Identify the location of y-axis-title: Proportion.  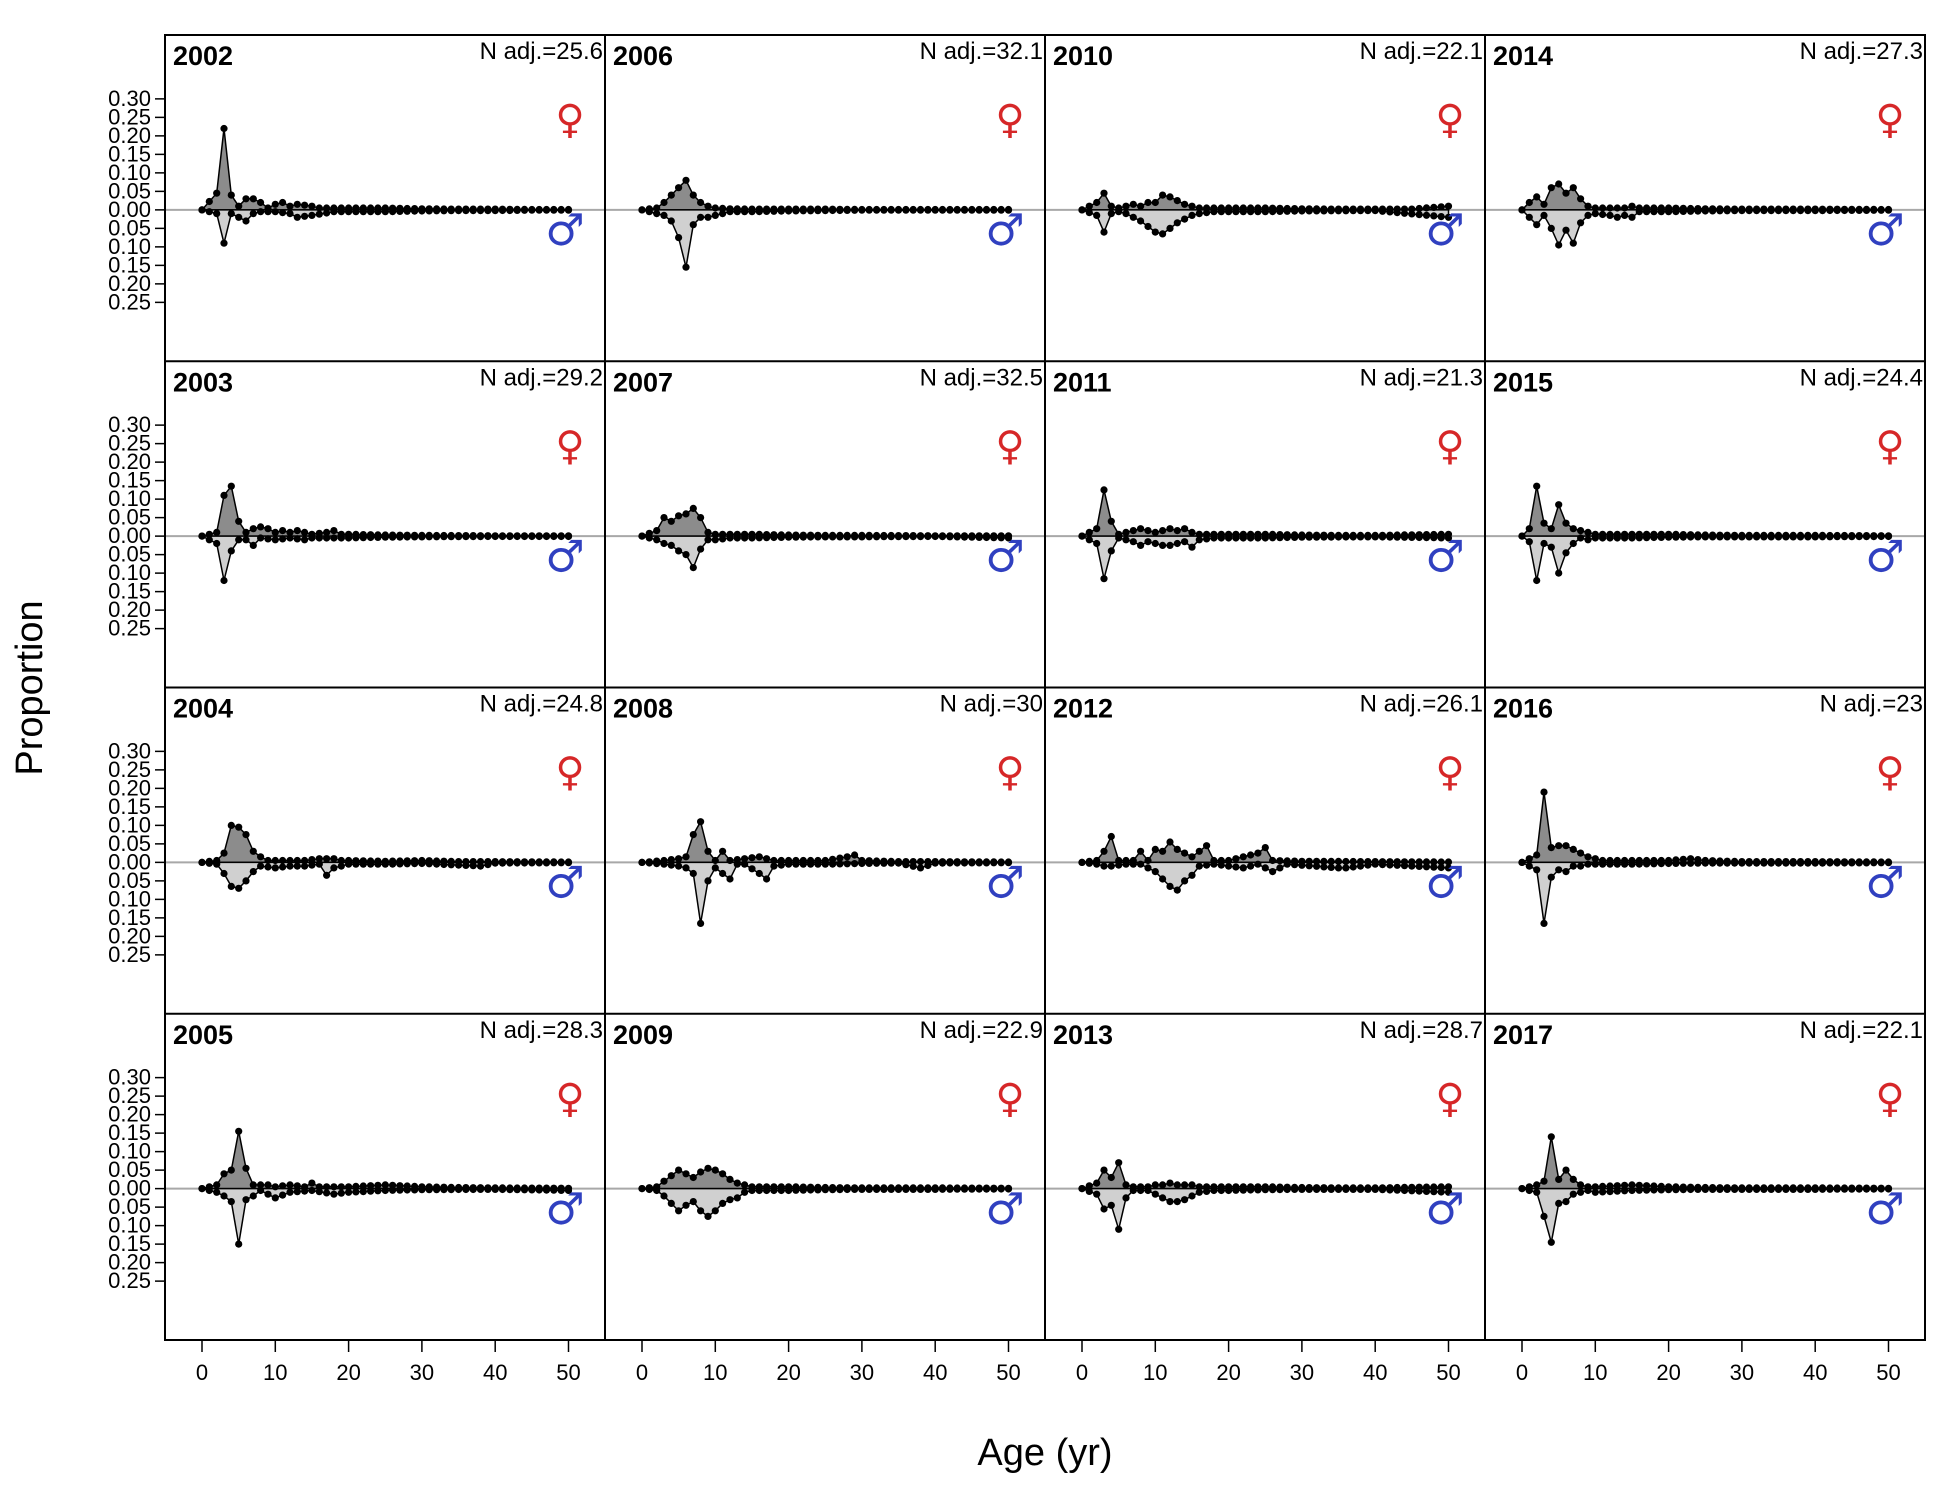
(30, 687).